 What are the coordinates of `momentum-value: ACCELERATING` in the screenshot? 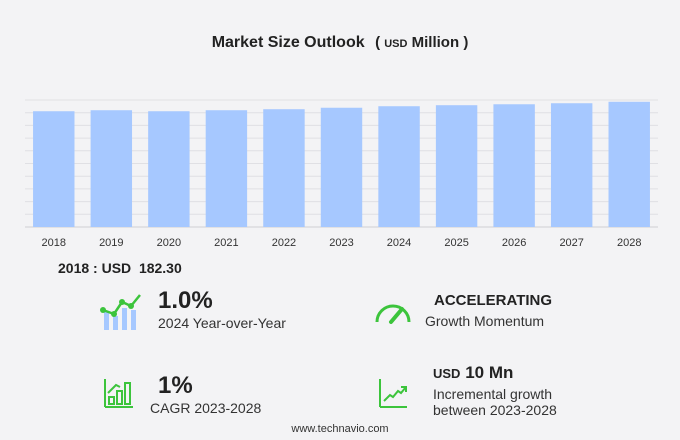 It's located at (493, 300).